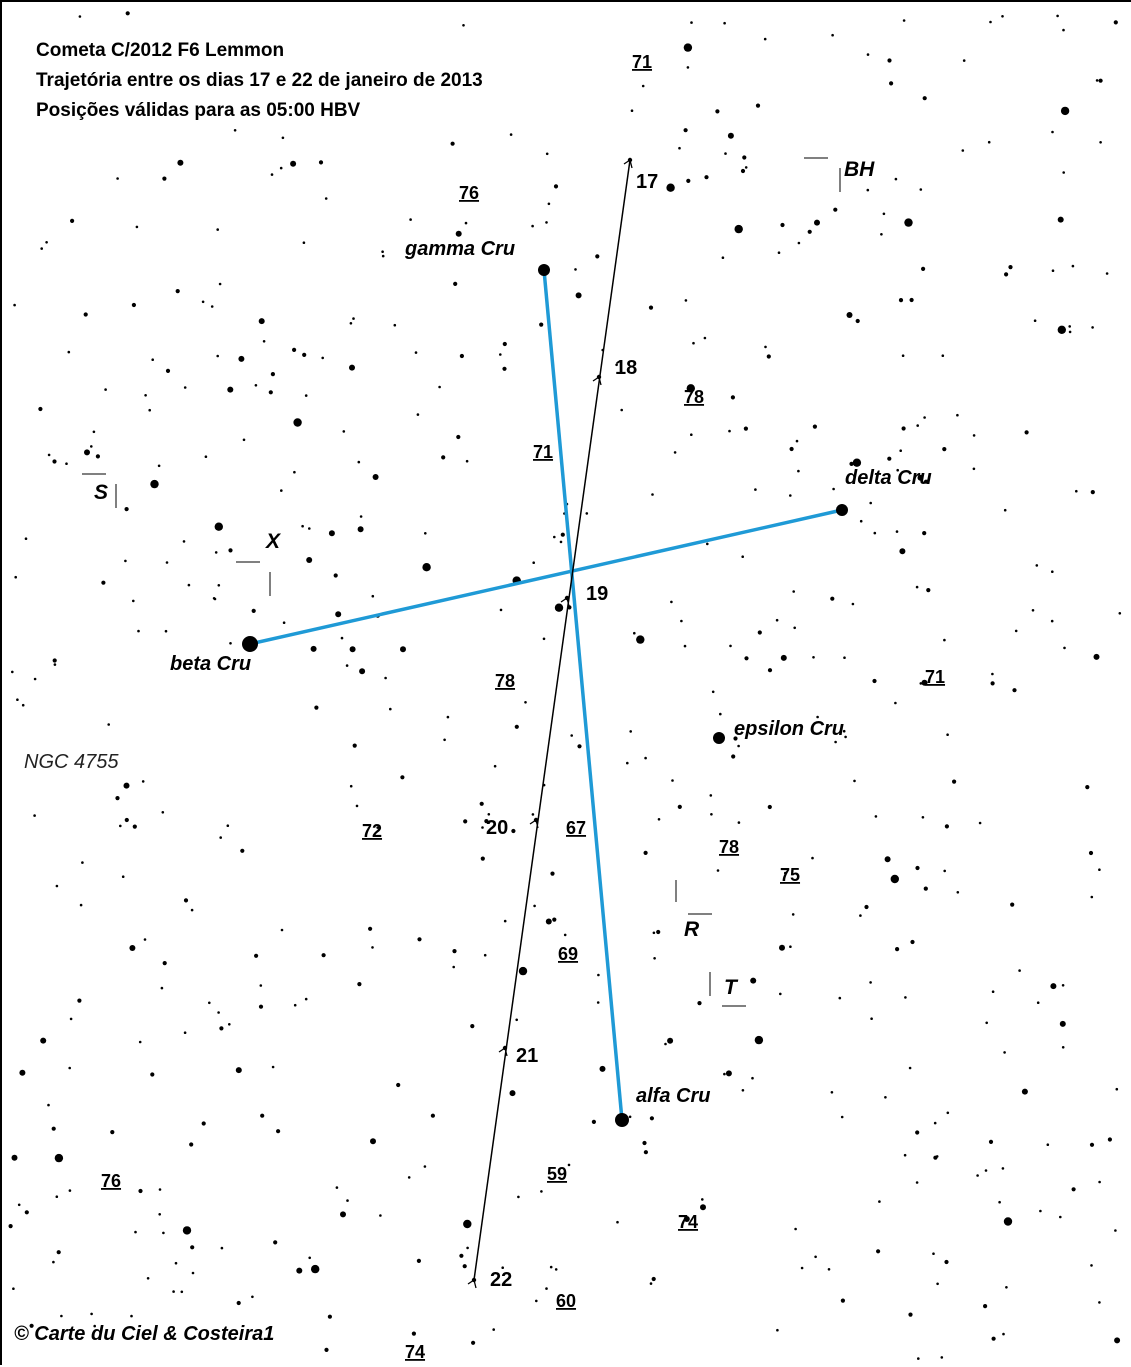 This screenshot has height=1367, width=1131. I want to click on mag-label: 71, so click(642, 62).